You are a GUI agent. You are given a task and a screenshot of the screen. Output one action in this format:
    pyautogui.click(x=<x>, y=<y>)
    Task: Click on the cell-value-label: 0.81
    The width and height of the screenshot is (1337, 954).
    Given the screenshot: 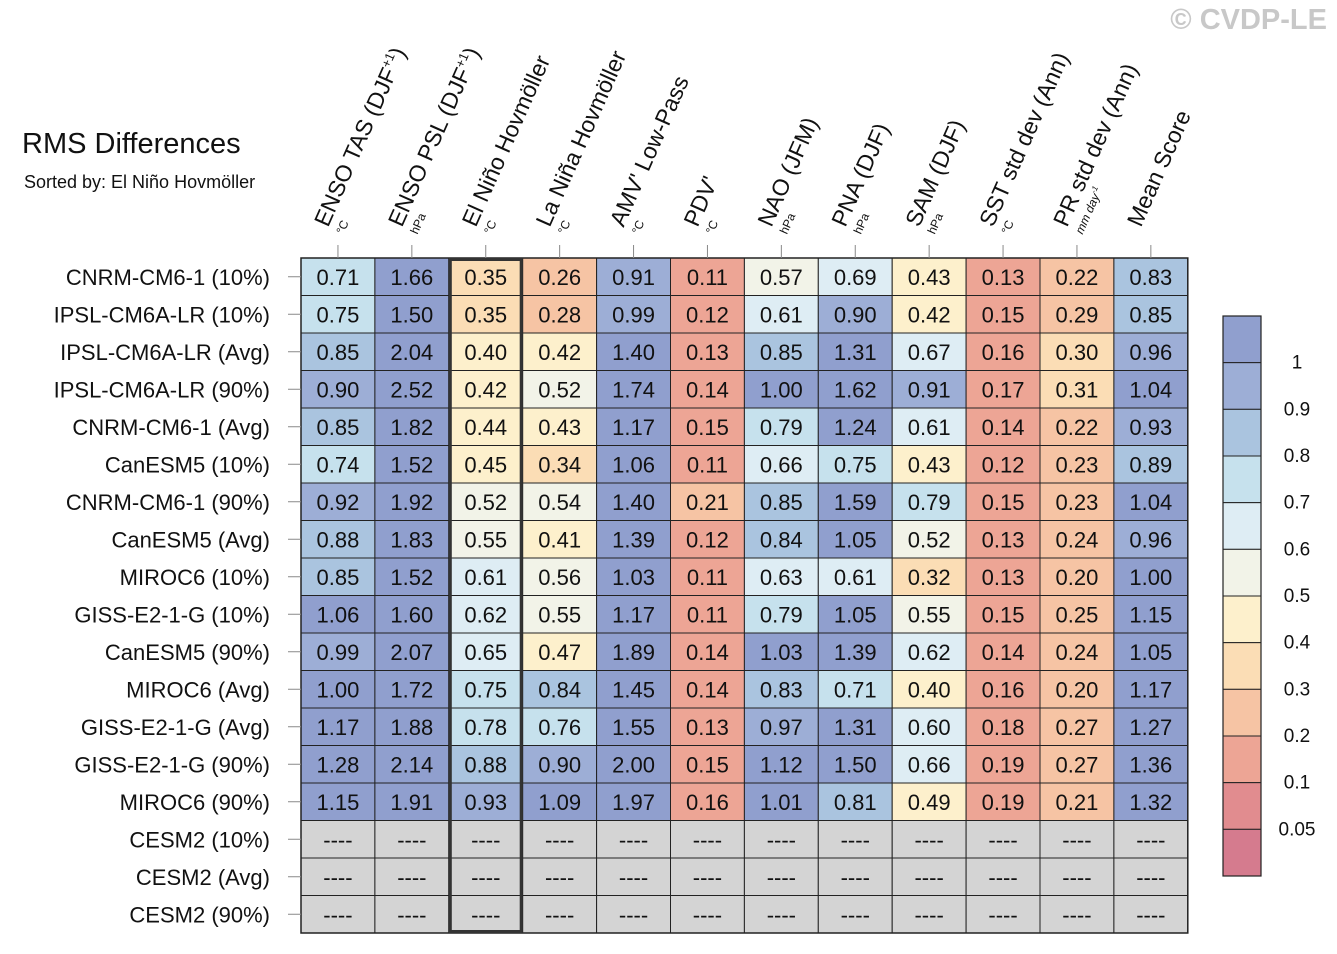 What is the action you would take?
    pyautogui.click(x=855, y=802)
    